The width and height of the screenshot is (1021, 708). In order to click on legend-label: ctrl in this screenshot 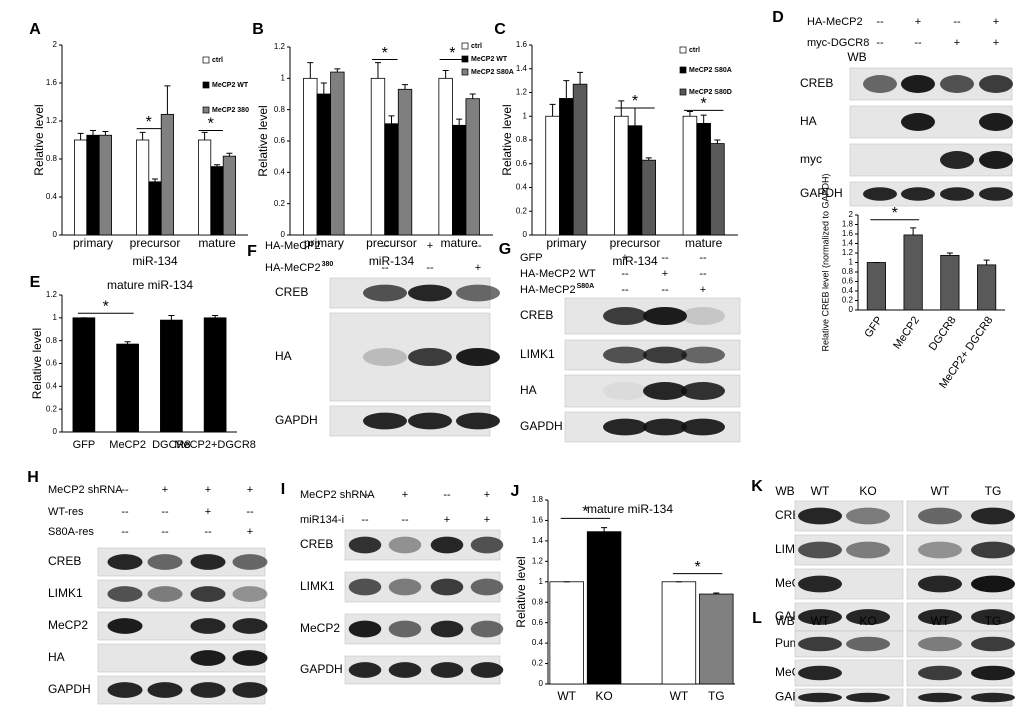, I will do `click(476, 46)`.